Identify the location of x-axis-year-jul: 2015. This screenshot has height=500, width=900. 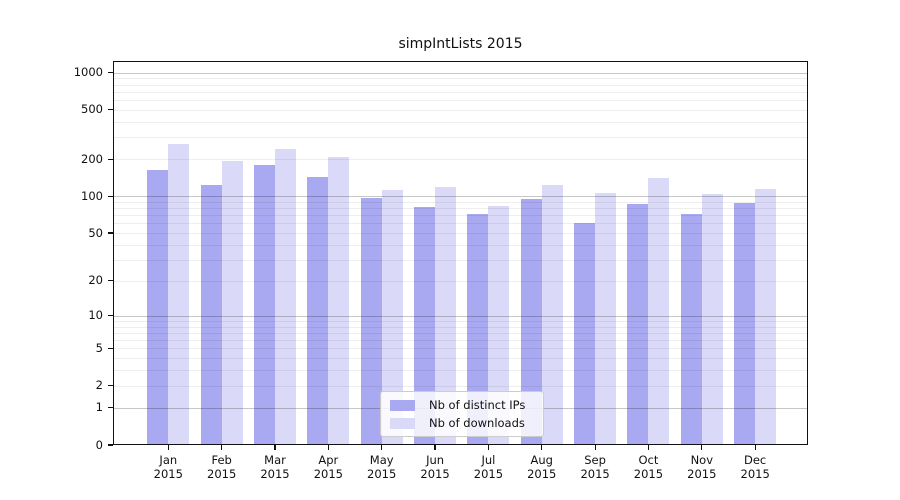
(488, 474).